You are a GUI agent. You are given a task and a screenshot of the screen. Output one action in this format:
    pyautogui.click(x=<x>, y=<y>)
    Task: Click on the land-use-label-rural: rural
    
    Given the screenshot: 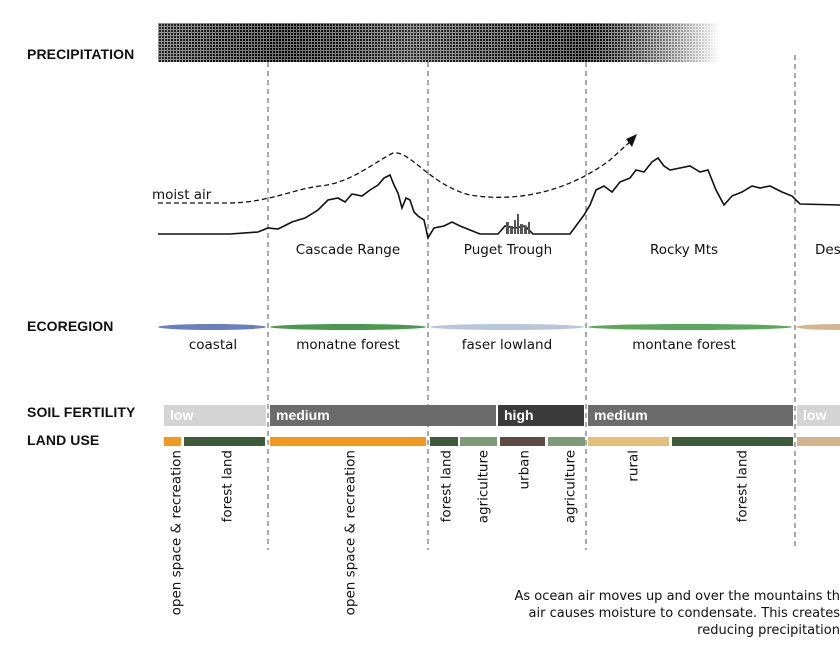 What is the action you would take?
    pyautogui.click(x=634, y=466)
    